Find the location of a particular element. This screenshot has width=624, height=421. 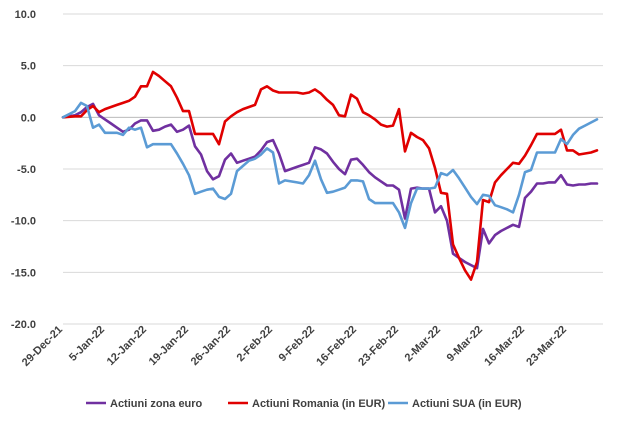

y-tick-label: -5.0 is located at coordinates (26, 170).